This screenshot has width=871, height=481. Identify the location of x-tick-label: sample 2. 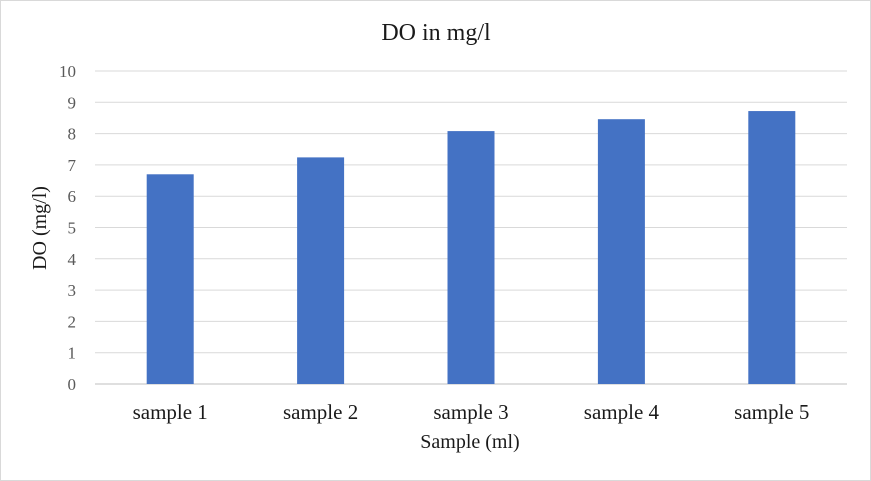
(320, 412).